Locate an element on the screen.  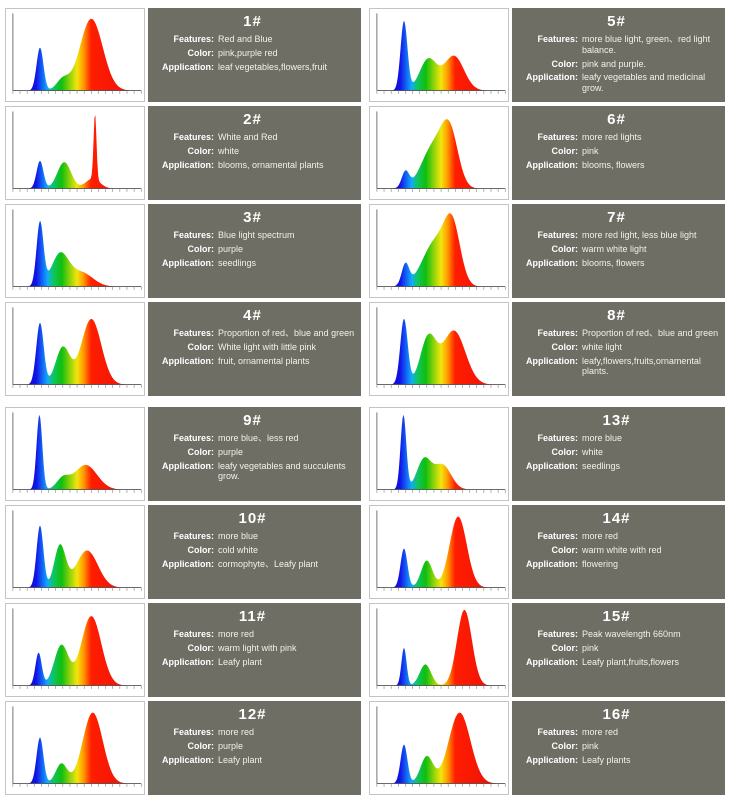
color-row: Color: pink,purple red is located at coordinates (252, 53).